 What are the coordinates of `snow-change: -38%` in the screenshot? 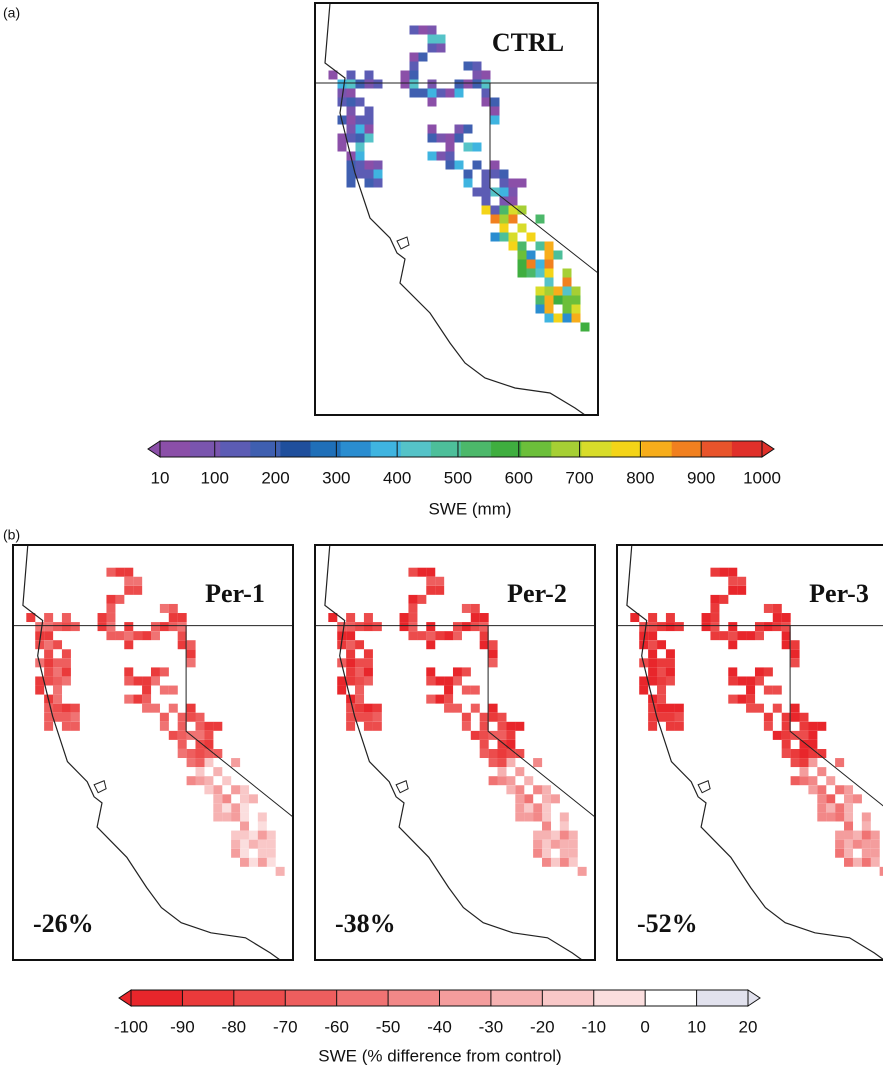 It's located at (365, 923).